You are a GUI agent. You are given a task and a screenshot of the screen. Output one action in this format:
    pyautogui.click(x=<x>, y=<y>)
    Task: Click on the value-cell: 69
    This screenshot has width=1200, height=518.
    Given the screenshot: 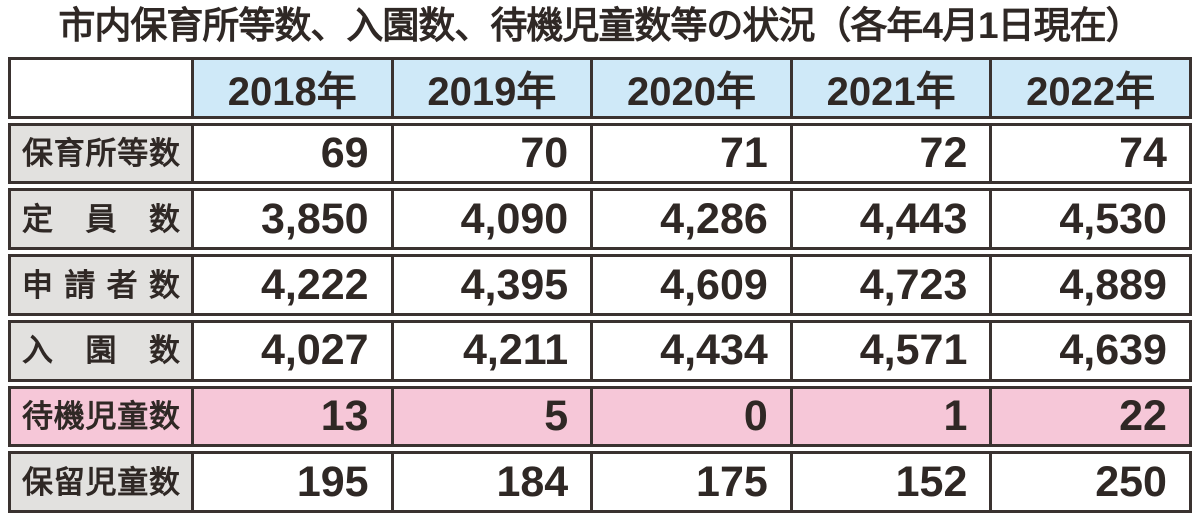 What is the action you would take?
    pyautogui.click(x=291, y=153)
    